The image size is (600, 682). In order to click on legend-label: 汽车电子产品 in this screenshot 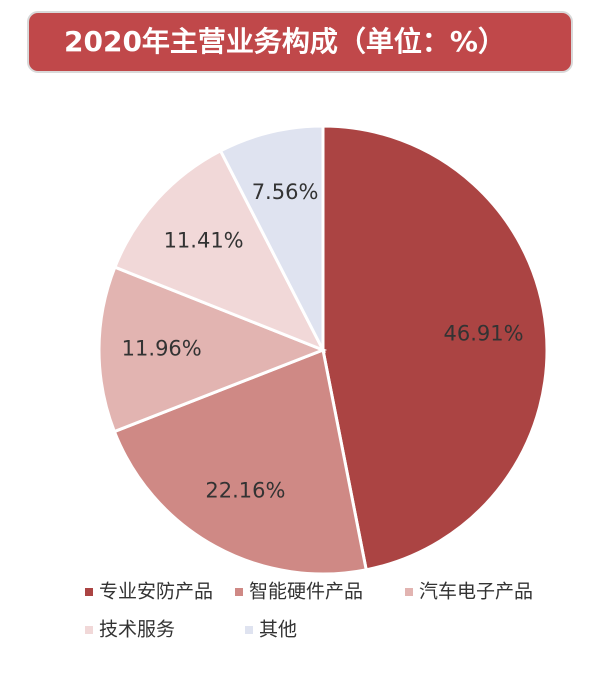, I will do `click(476, 592)`.